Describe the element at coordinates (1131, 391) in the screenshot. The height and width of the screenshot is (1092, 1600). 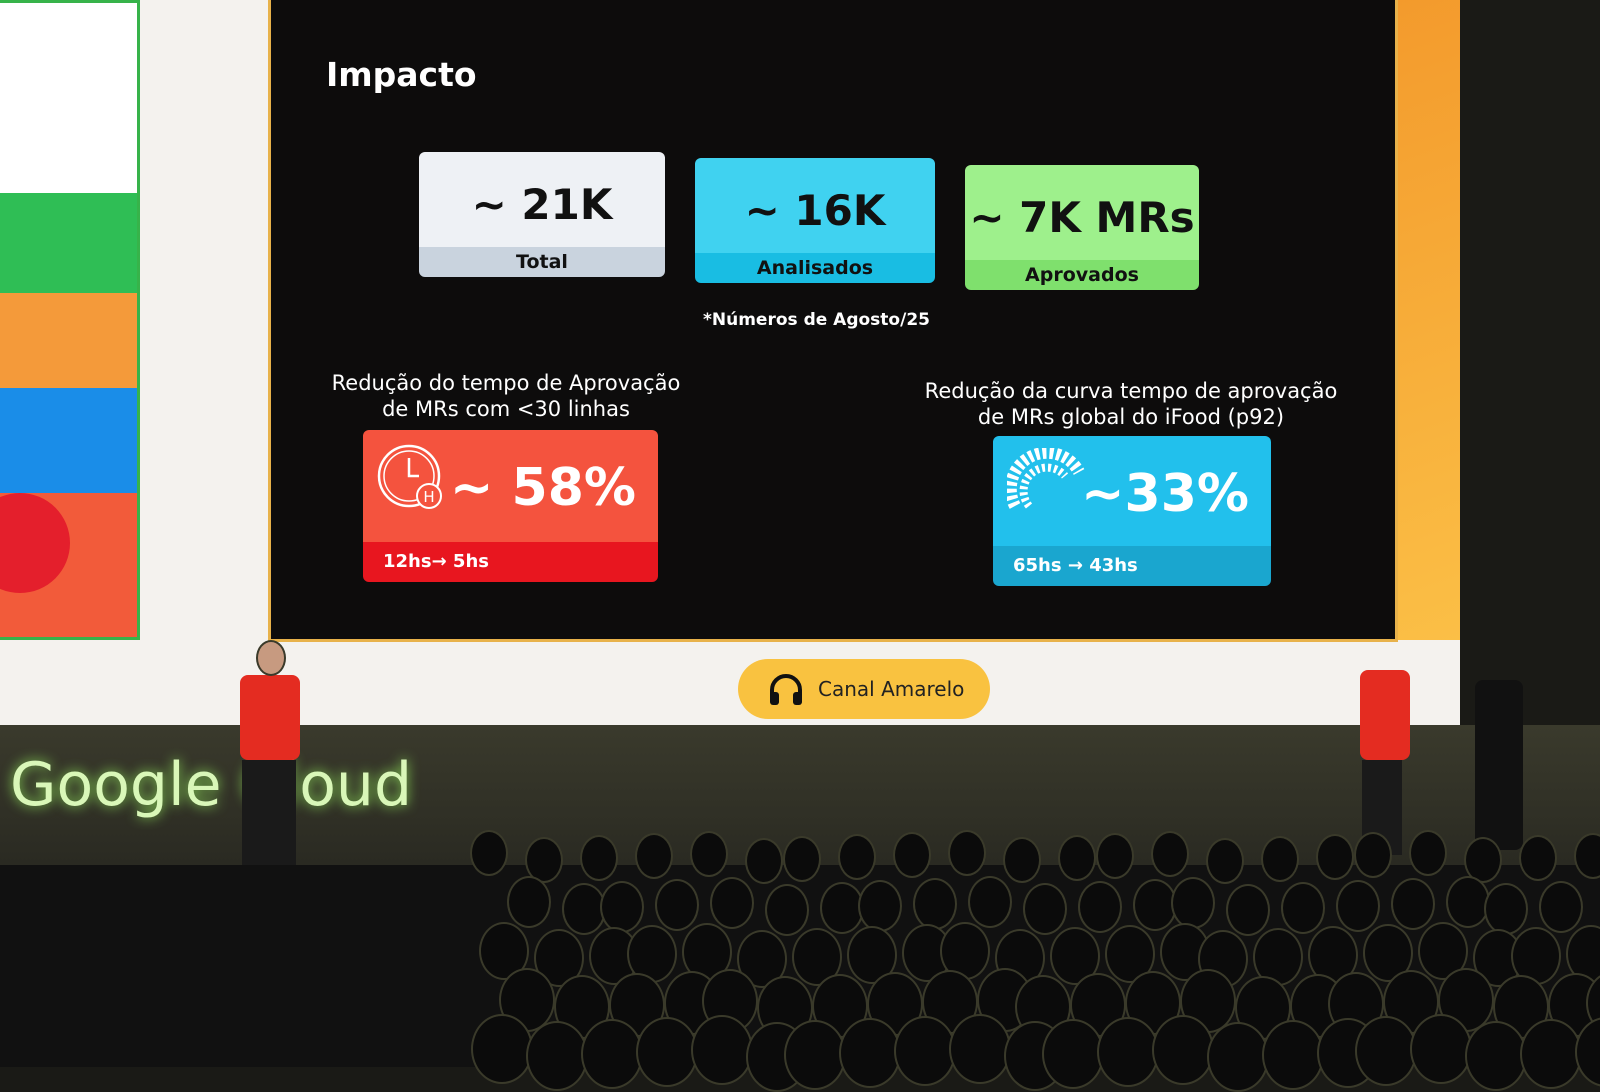
I see `caption-line: Redução da curva tempo de aprovação` at that location.